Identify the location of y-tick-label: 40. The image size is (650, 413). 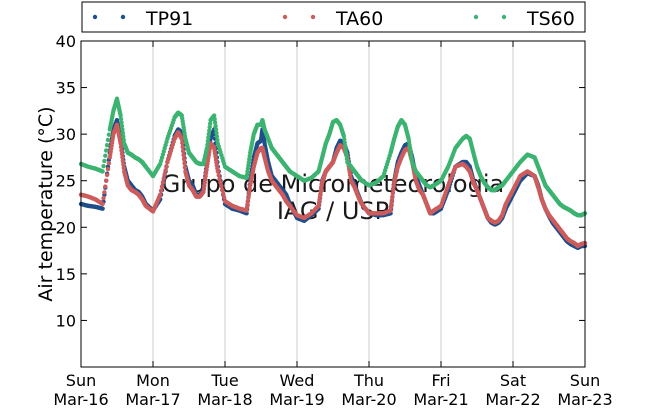
(66, 41).